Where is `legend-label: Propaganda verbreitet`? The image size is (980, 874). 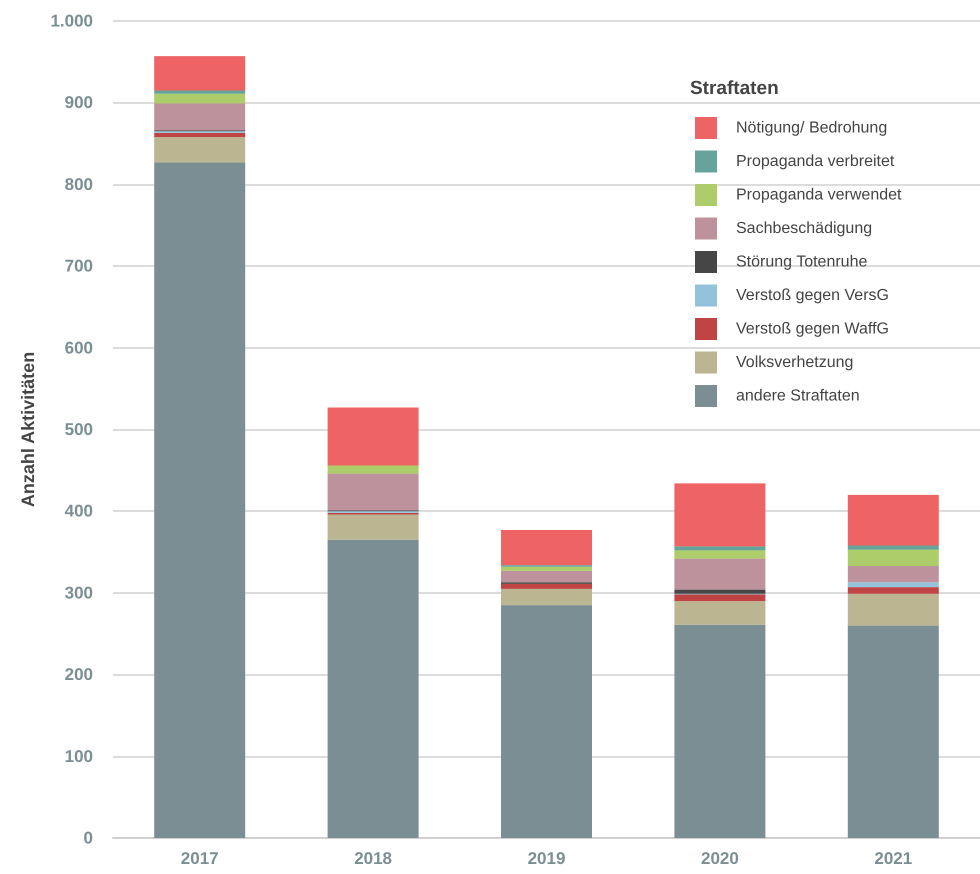 legend-label: Propaganda verbreitet is located at coordinates (815, 161).